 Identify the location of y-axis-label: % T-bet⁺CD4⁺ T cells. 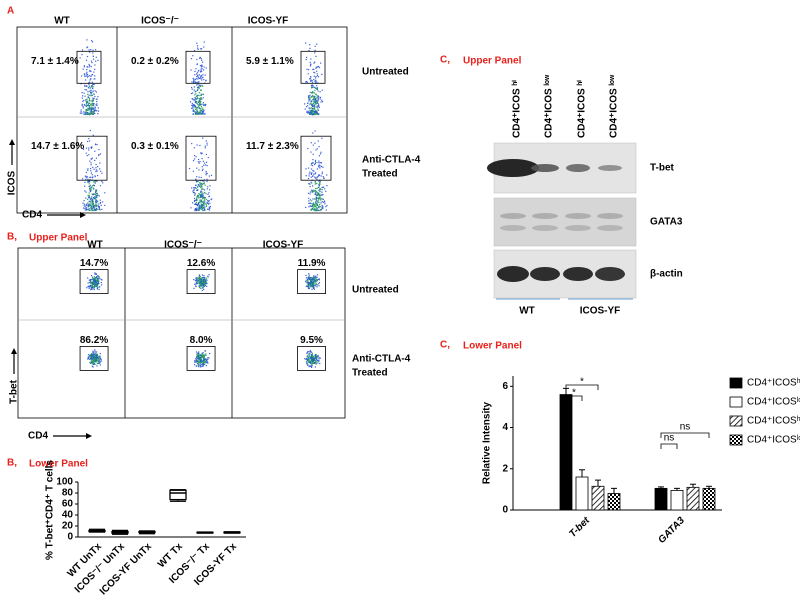
(50, 510).